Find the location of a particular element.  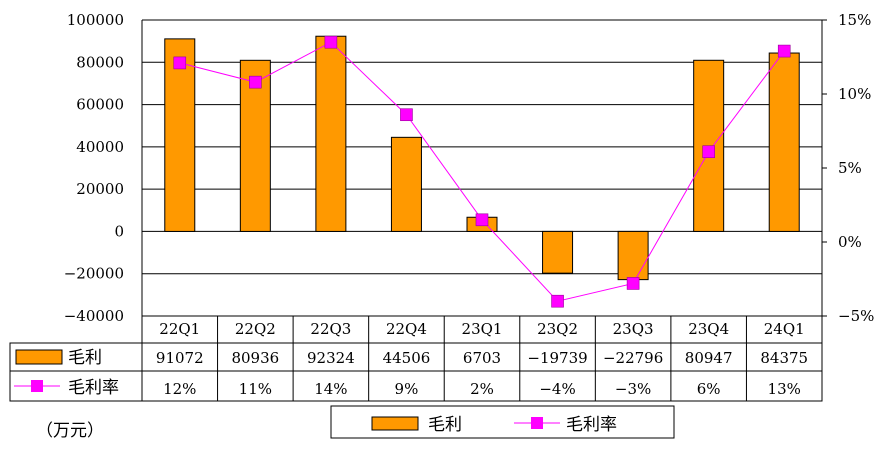

margin-value-label: −4% is located at coordinates (557, 389).